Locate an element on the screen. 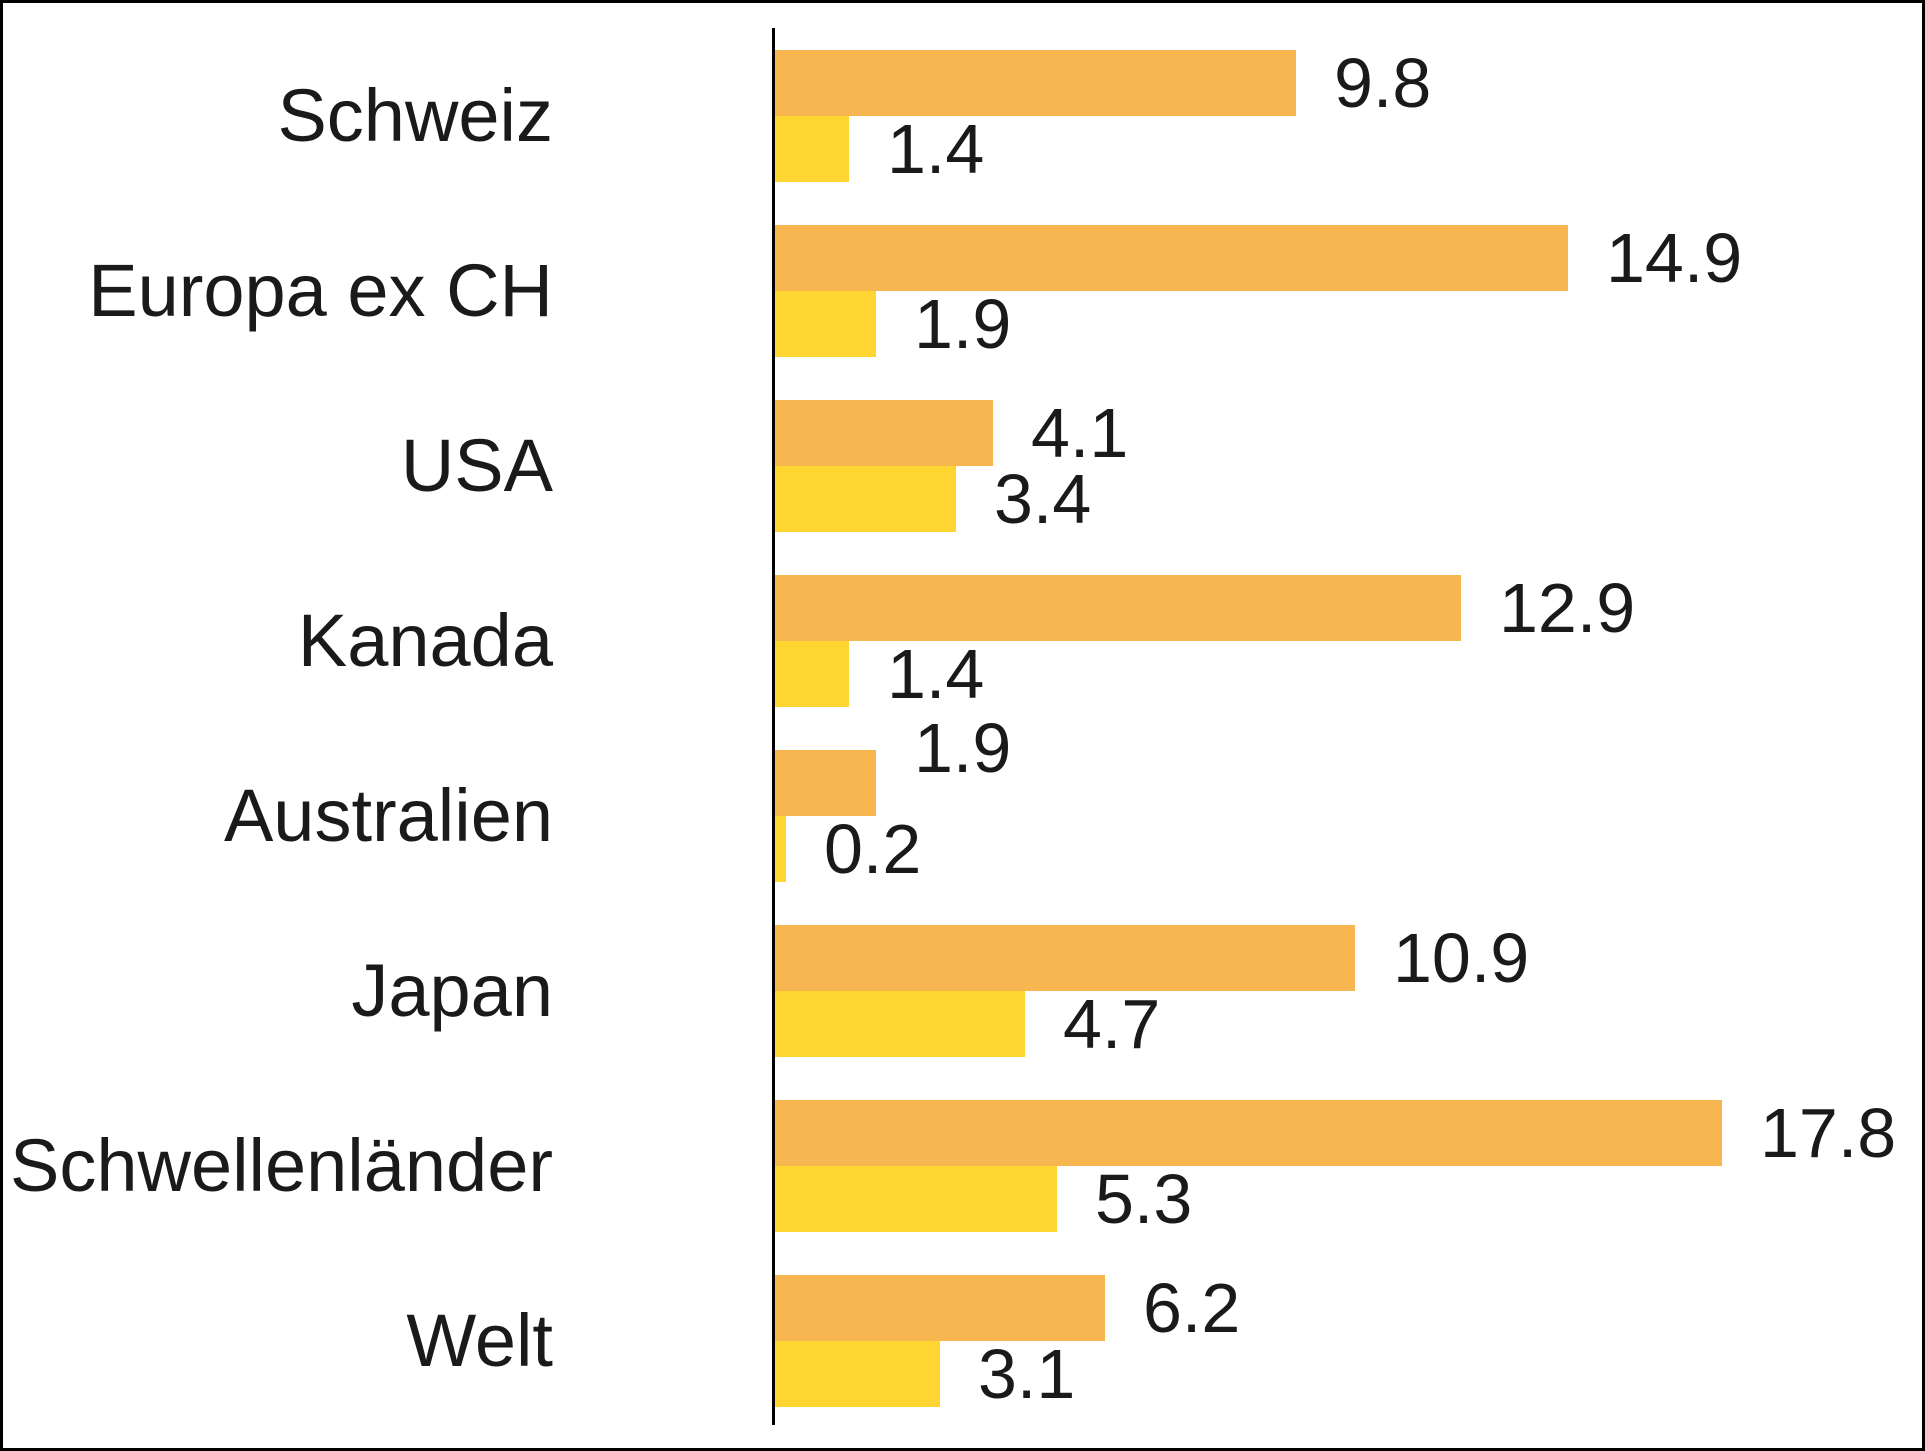  value-label-series-orange-japan: 10.9 is located at coordinates (1461, 958).